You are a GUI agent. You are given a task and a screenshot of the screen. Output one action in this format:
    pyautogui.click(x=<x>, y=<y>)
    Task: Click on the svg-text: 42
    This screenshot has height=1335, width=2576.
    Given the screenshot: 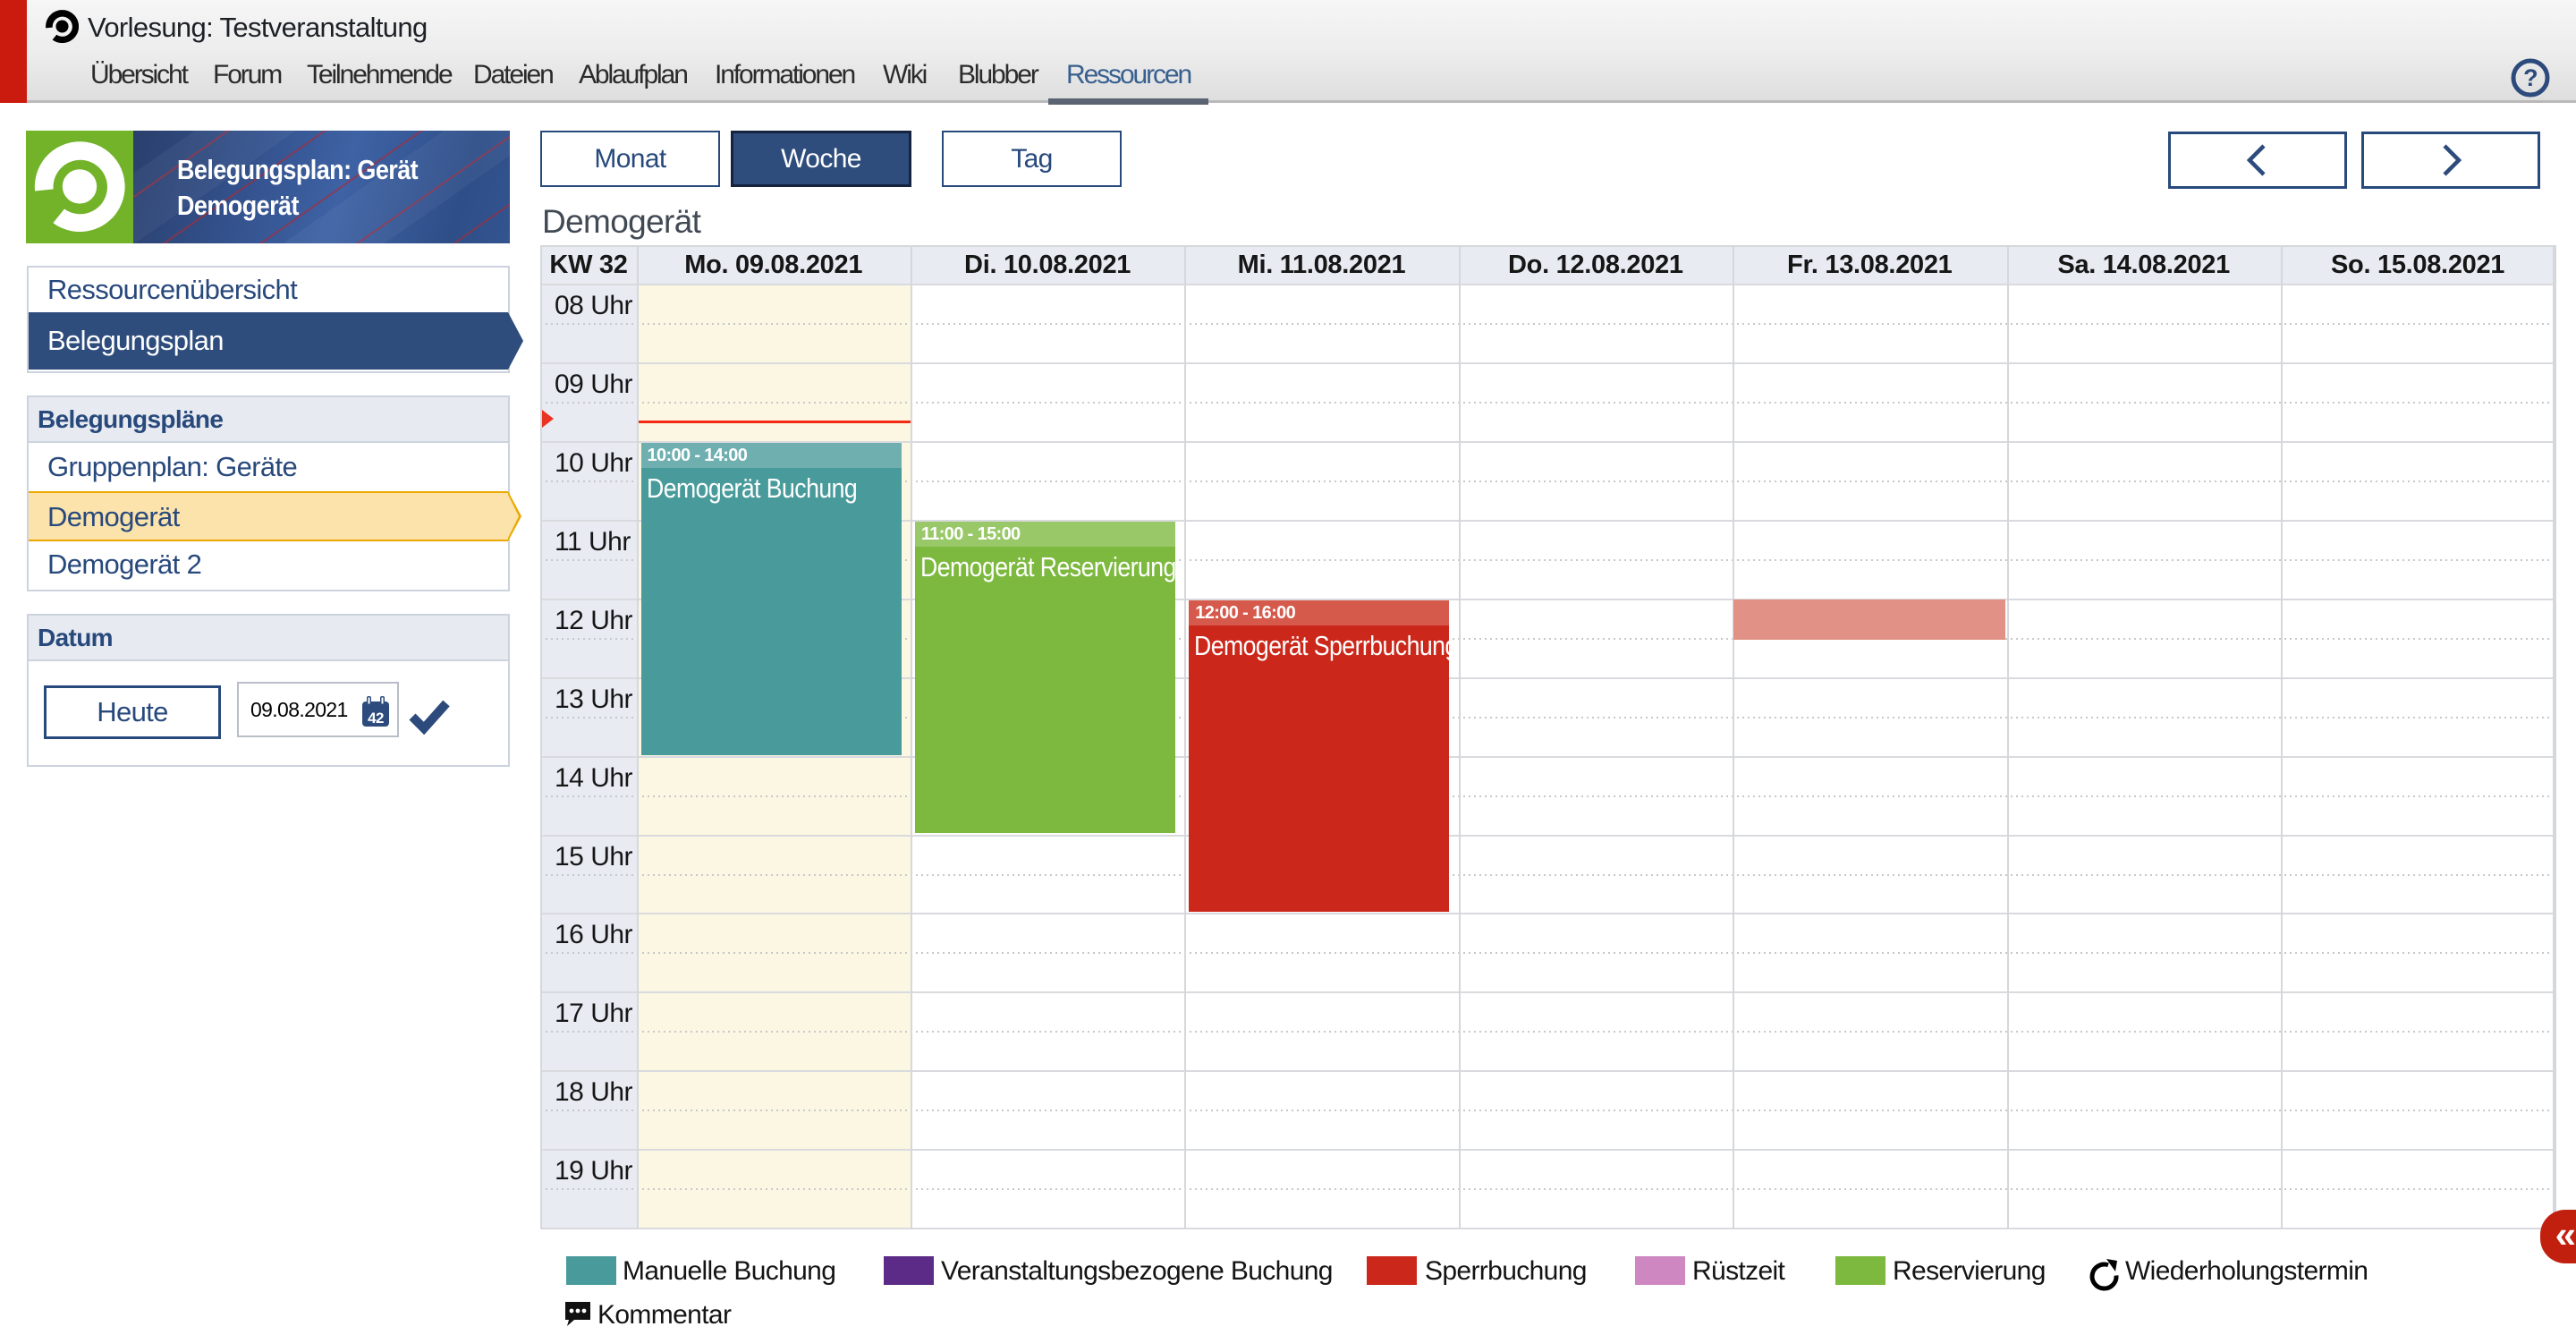 What is the action you would take?
    pyautogui.click(x=376, y=718)
    